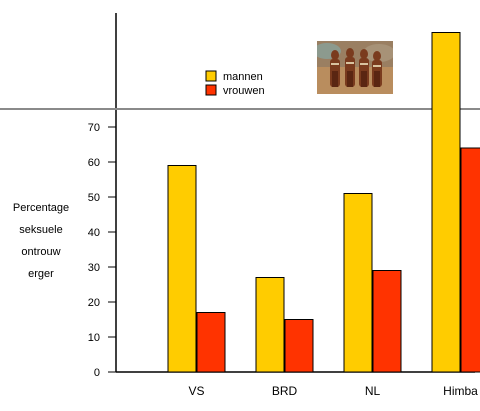 This screenshot has width=480, height=411. I want to click on y-axis-label: Percentage seksuele ontrouw erger, so click(41, 241).